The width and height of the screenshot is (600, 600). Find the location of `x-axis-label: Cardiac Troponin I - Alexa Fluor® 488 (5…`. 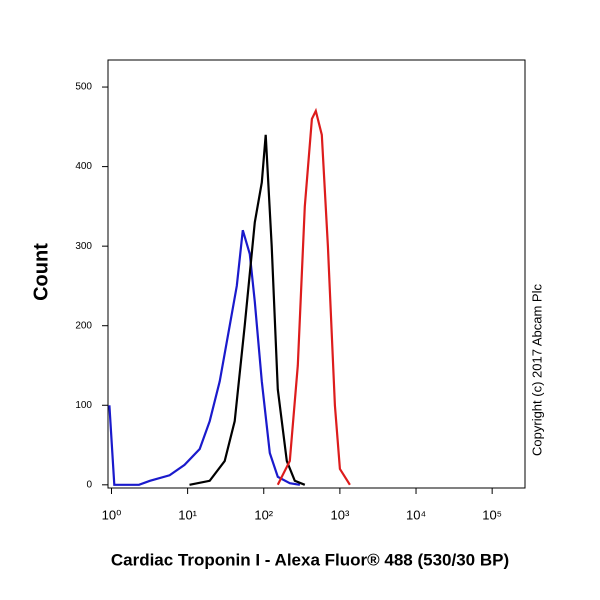

x-axis-label: Cardiac Troponin I - Alexa Fluor® 488 (5… is located at coordinates (310, 559).